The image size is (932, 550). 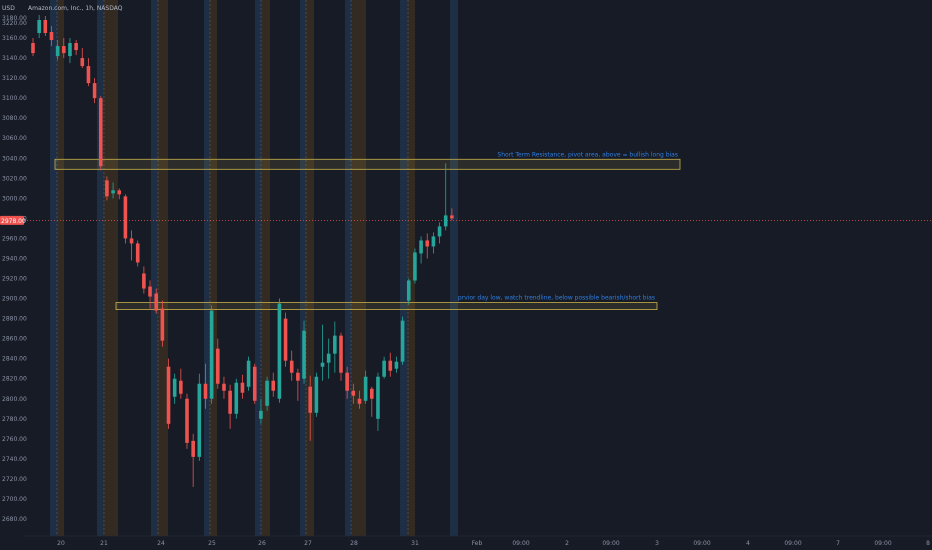 I want to click on y-tick-label: 3060.00, so click(x=14, y=138).